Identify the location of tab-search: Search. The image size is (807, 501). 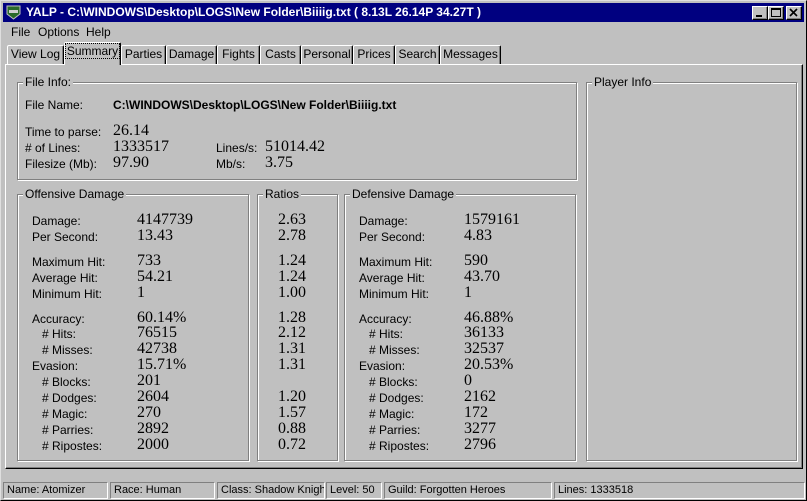
(417, 54).